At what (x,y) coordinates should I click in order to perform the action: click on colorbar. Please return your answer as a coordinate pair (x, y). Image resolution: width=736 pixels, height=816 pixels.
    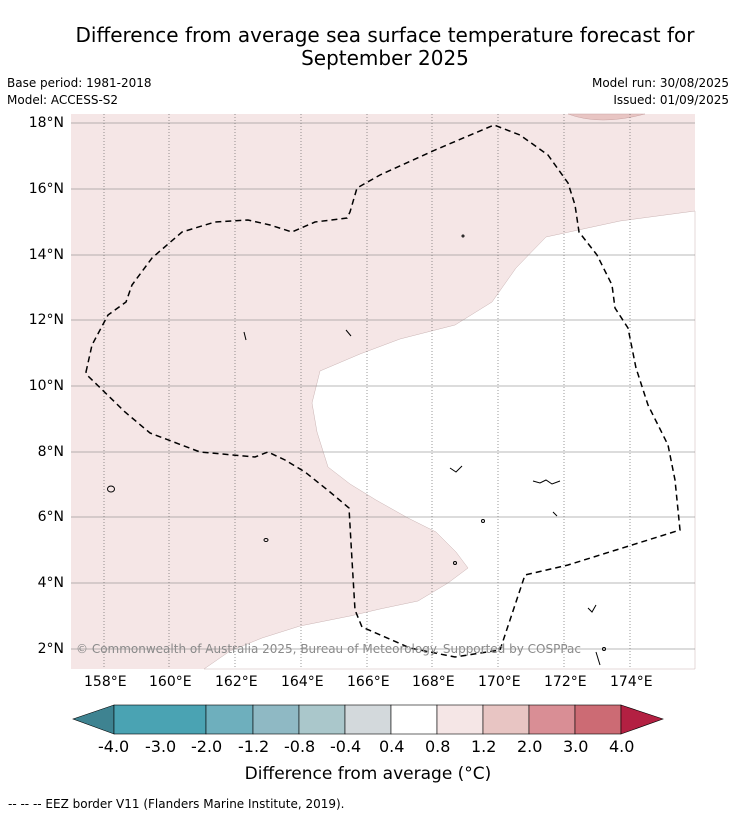
    Looking at the image, I should click on (368, 719).